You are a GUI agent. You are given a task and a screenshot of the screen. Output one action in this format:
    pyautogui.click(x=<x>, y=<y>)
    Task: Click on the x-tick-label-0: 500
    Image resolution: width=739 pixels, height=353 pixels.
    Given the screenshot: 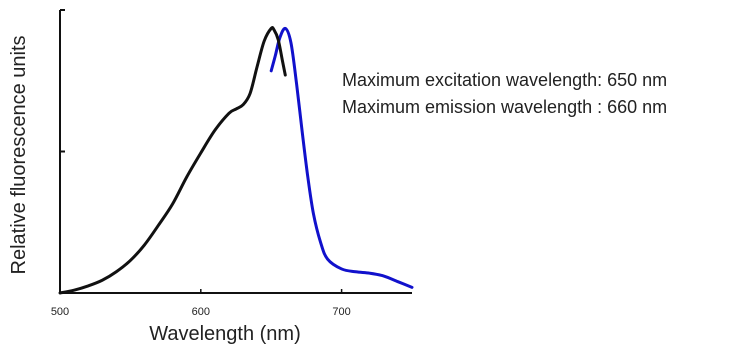 What is the action you would take?
    pyautogui.click(x=60, y=312)
    